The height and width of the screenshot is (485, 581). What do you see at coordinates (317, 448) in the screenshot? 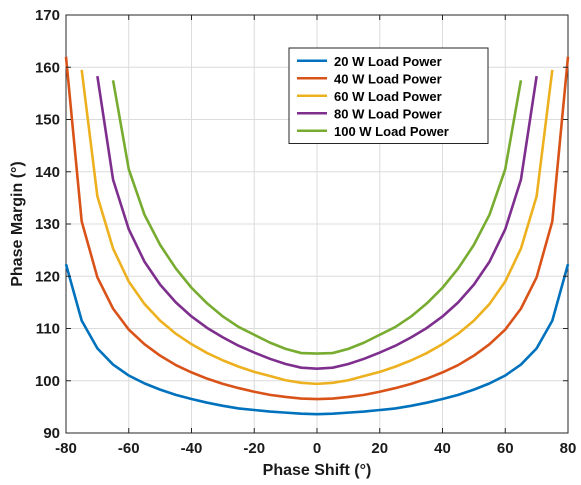
I see `x-tick-label: 0` at bounding box center [317, 448].